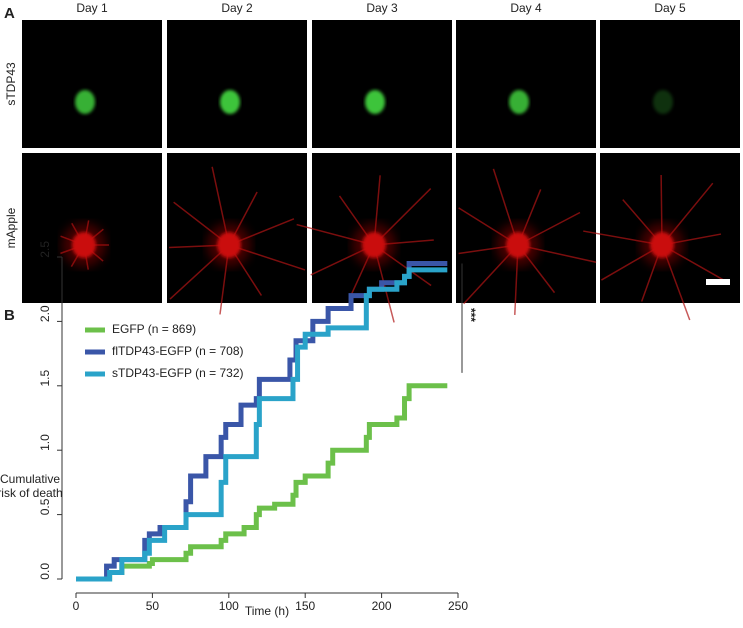 The image size is (743, 628). I want to click on panel-label: B, so click(9, 315).